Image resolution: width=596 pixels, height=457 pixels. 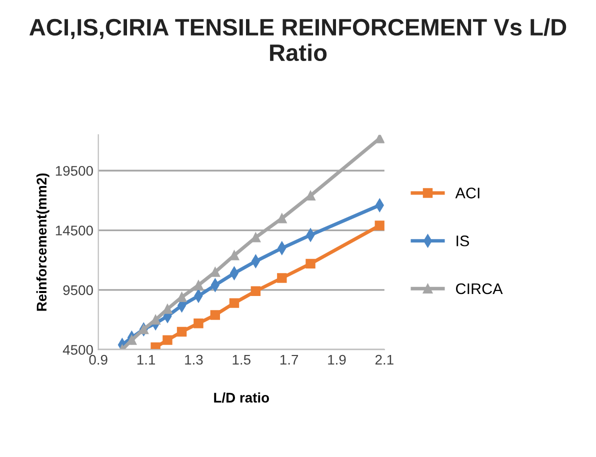 What do you see at coordinates (479, 288) in the screenshot?
I see `legend-label: CIRCA` at bounding box center [479, 288].